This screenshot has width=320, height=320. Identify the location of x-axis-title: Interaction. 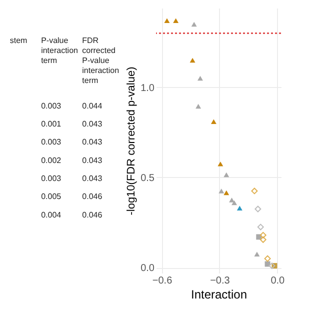
(219, 295).